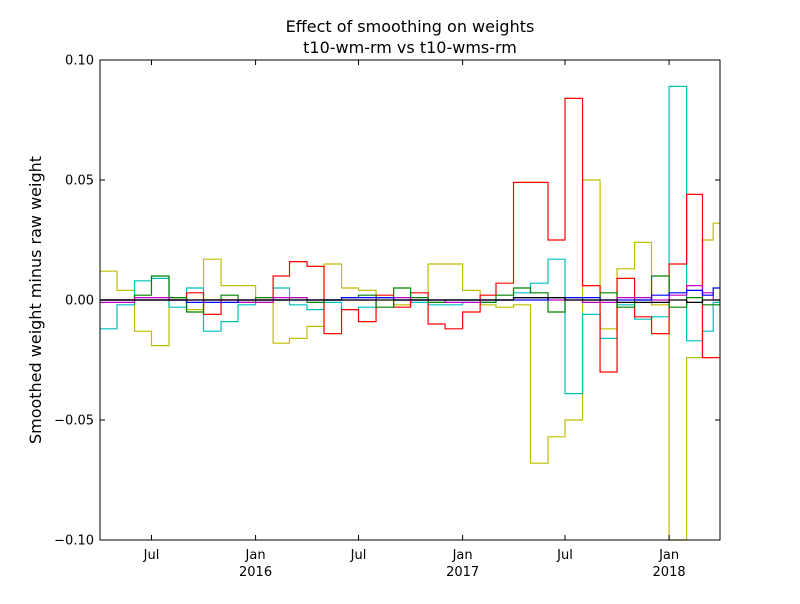  What do you see at coordinates (79, 181) in the screenshot?
I see `y-tick-label: 0.05` at bounding box center [79, 181].